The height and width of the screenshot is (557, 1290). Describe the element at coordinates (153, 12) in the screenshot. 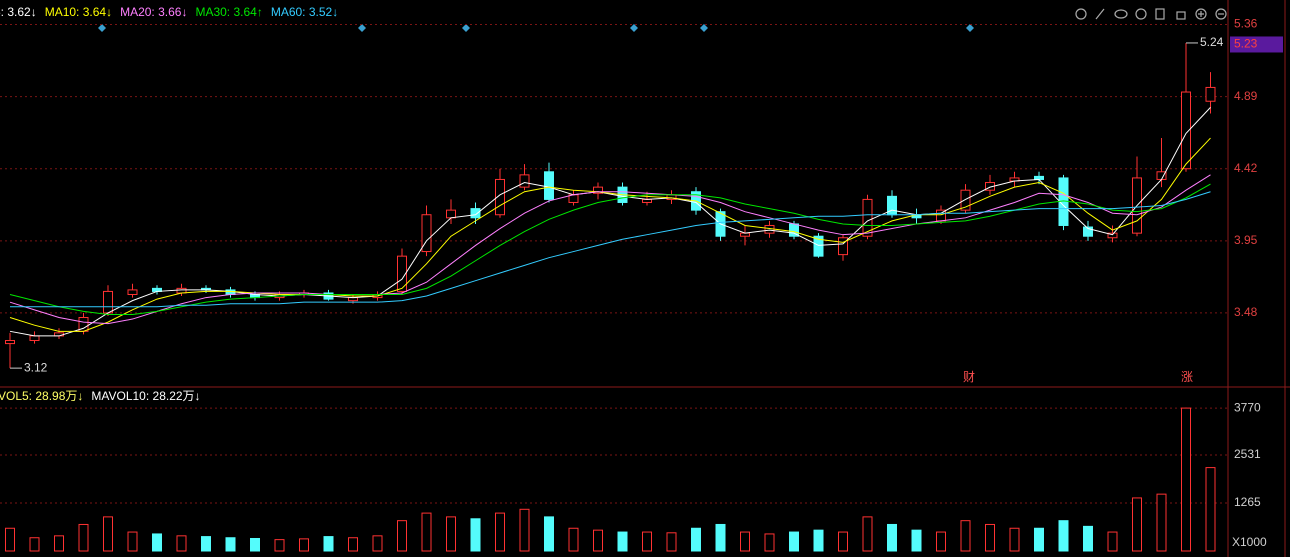

I see `legend-entry: MA20: 3.66↓` at that location.